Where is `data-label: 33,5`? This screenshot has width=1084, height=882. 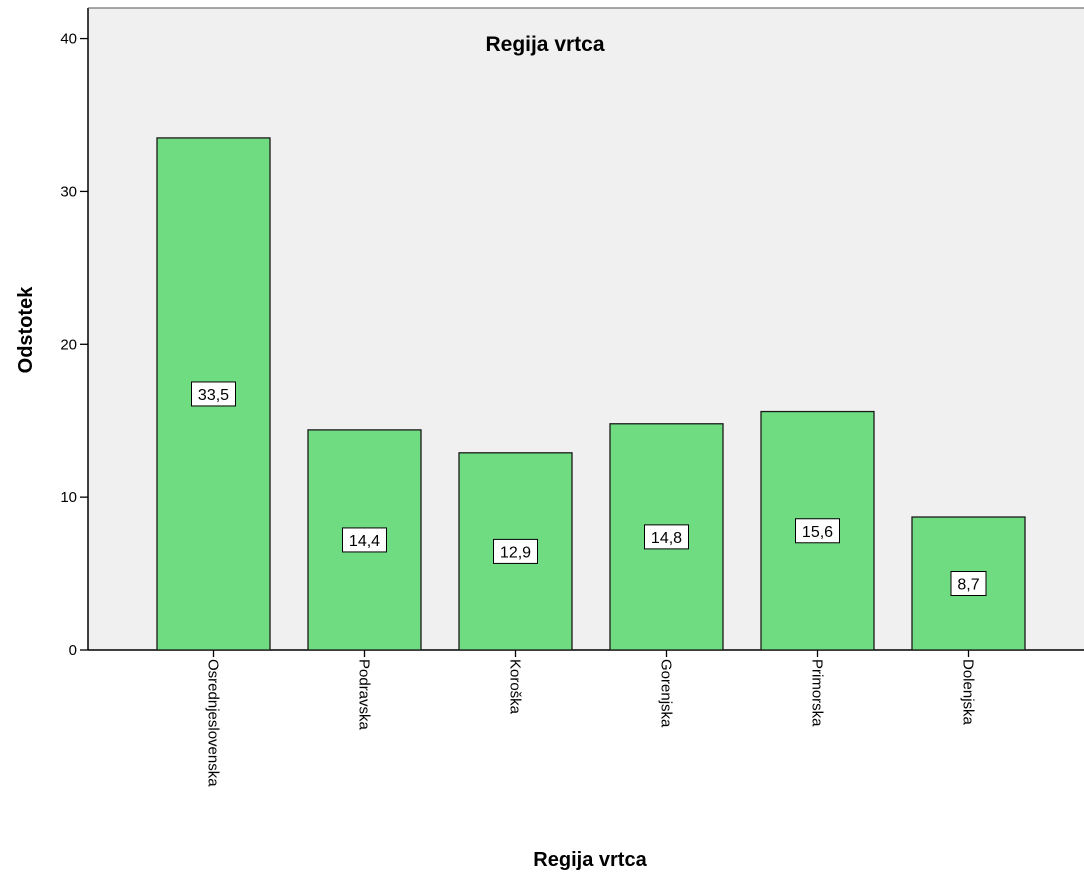
data-label: 33,5 is located at coordinates (213, 394).